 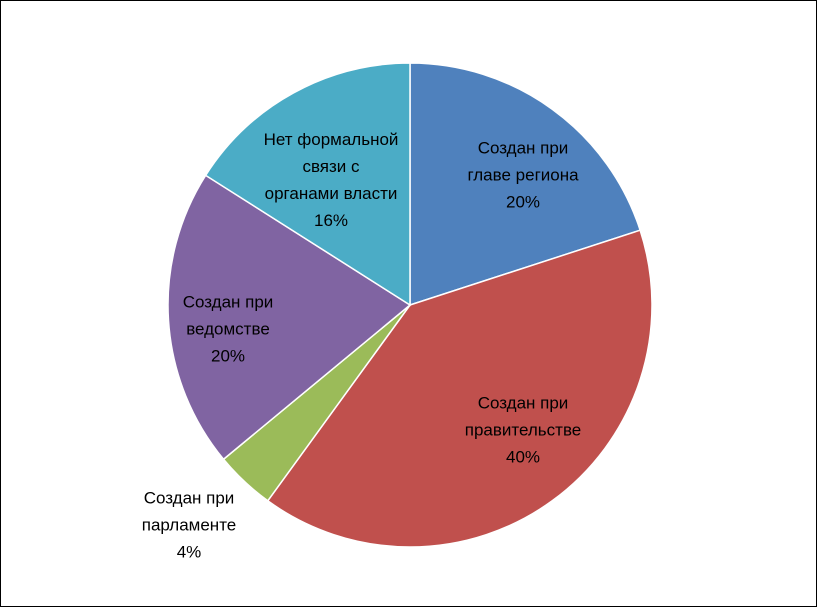 I want to click on slice-label-5: Нет формальной связи с органами власти 16%, so click(x=331, y=180).